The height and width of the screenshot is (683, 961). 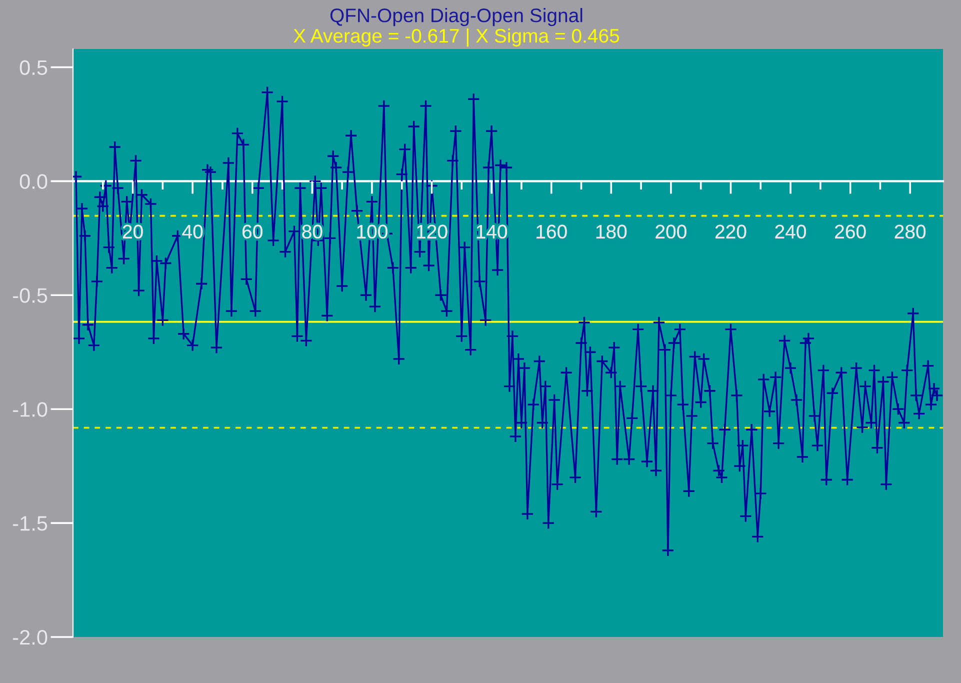 I want to click on y-tick-label: -0.5, so click(x=30, y=295).